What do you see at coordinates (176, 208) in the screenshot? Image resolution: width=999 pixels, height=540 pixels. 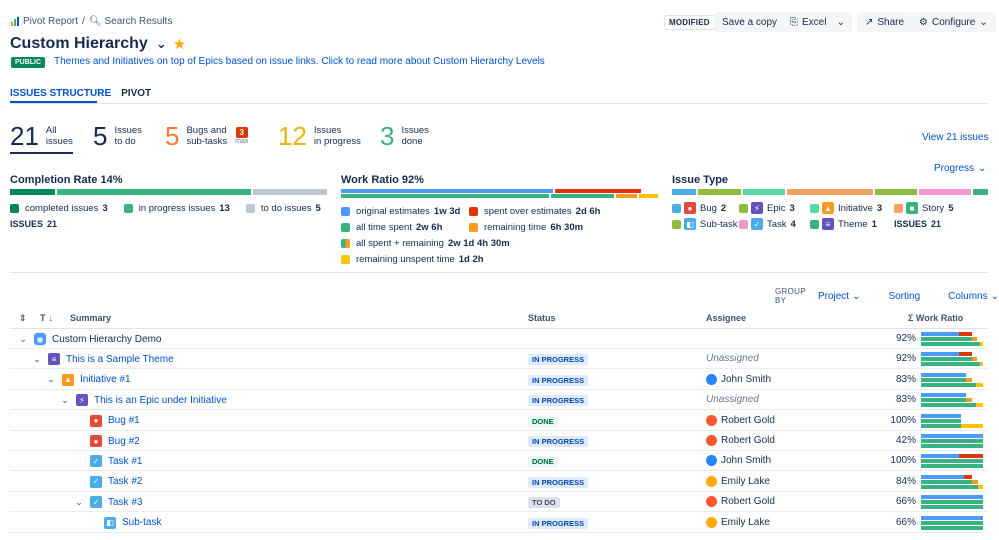 I see `legend-in-progress: in progress issues 13` at bounding box center [176, 208].